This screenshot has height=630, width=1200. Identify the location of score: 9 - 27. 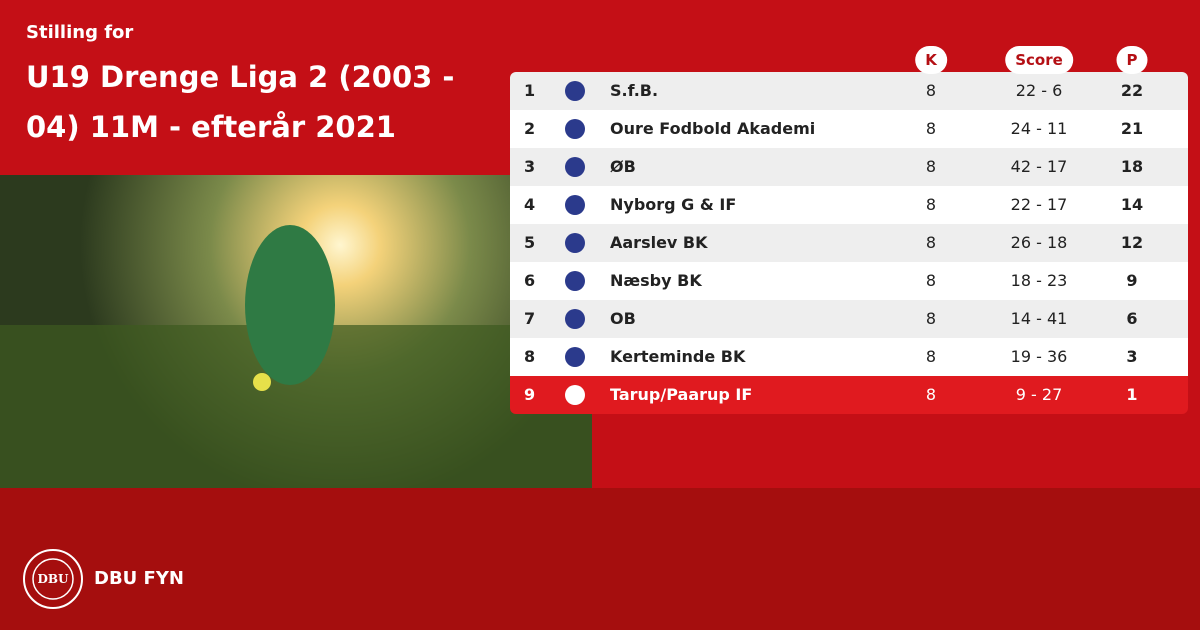
(1039, 394).